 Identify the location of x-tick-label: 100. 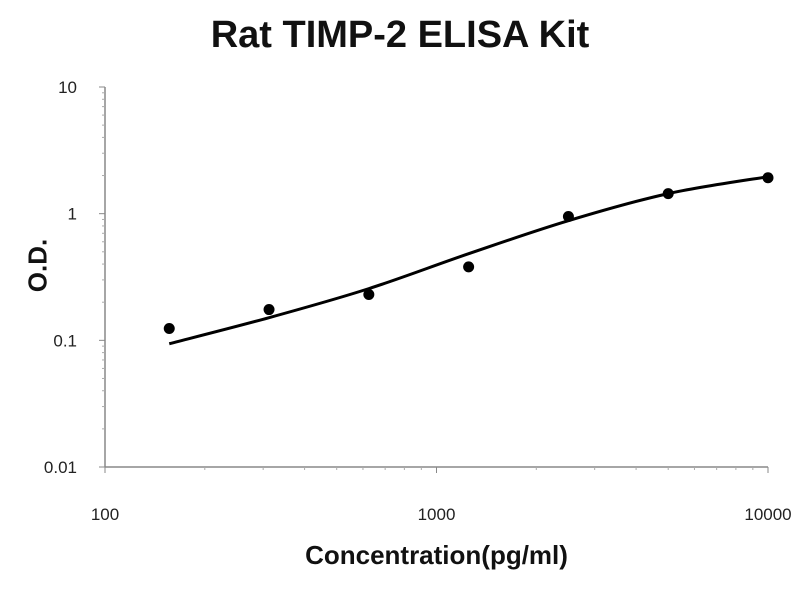
(105, 514).